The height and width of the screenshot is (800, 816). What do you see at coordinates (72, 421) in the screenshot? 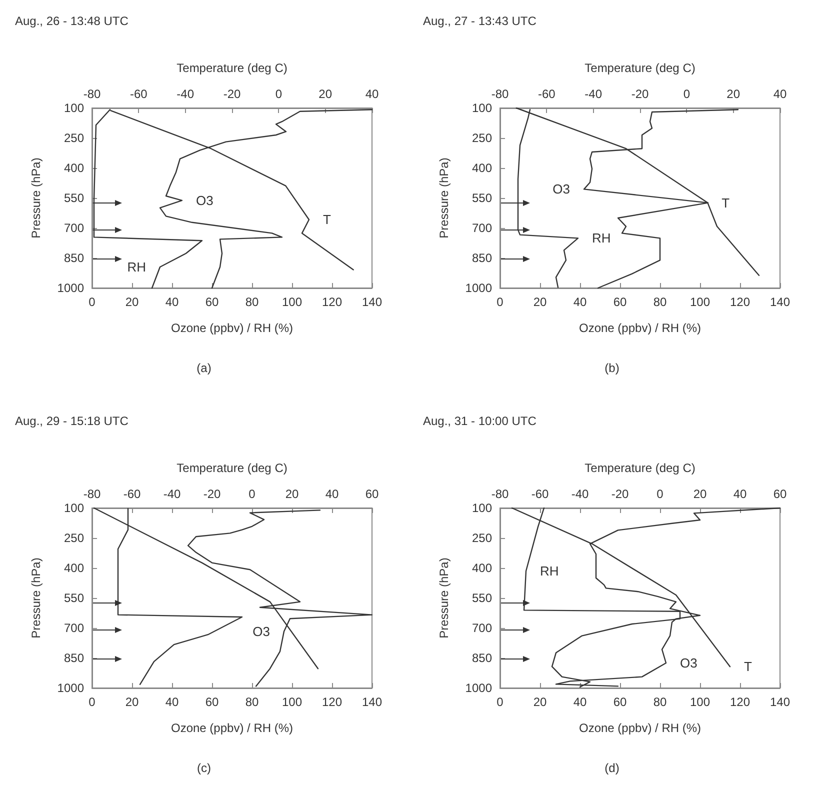
I see `chart-title: Aug., 29 - 15:18 UTC` at bounding box center [72, 421].